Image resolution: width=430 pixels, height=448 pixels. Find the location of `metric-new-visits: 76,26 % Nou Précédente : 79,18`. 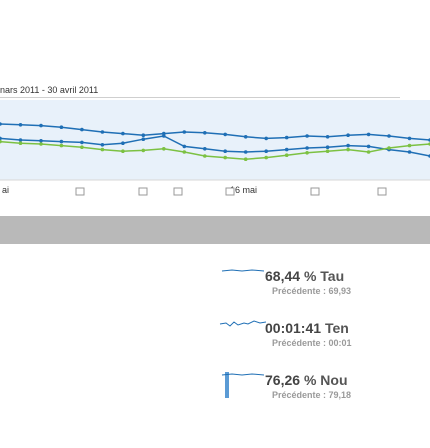

metric-new-visits: 76,26 % Nou Précédente : 79,18 is located at coordinates (215, 388).